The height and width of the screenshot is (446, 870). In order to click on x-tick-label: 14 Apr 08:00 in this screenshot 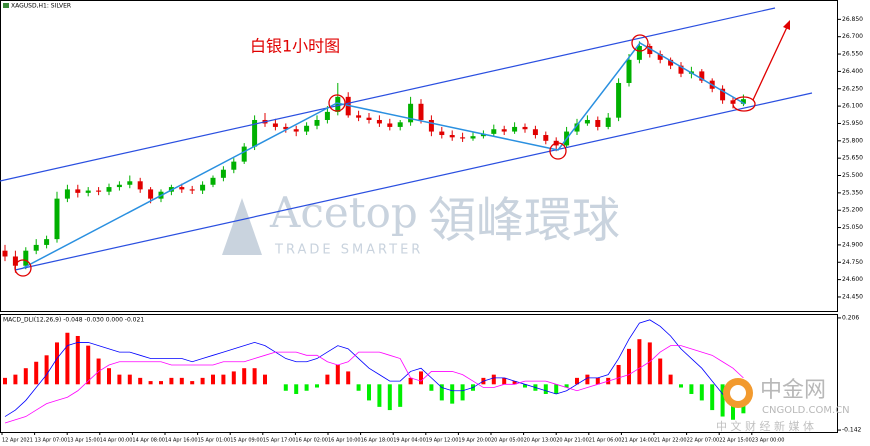, I will do `click(148, 441)`.